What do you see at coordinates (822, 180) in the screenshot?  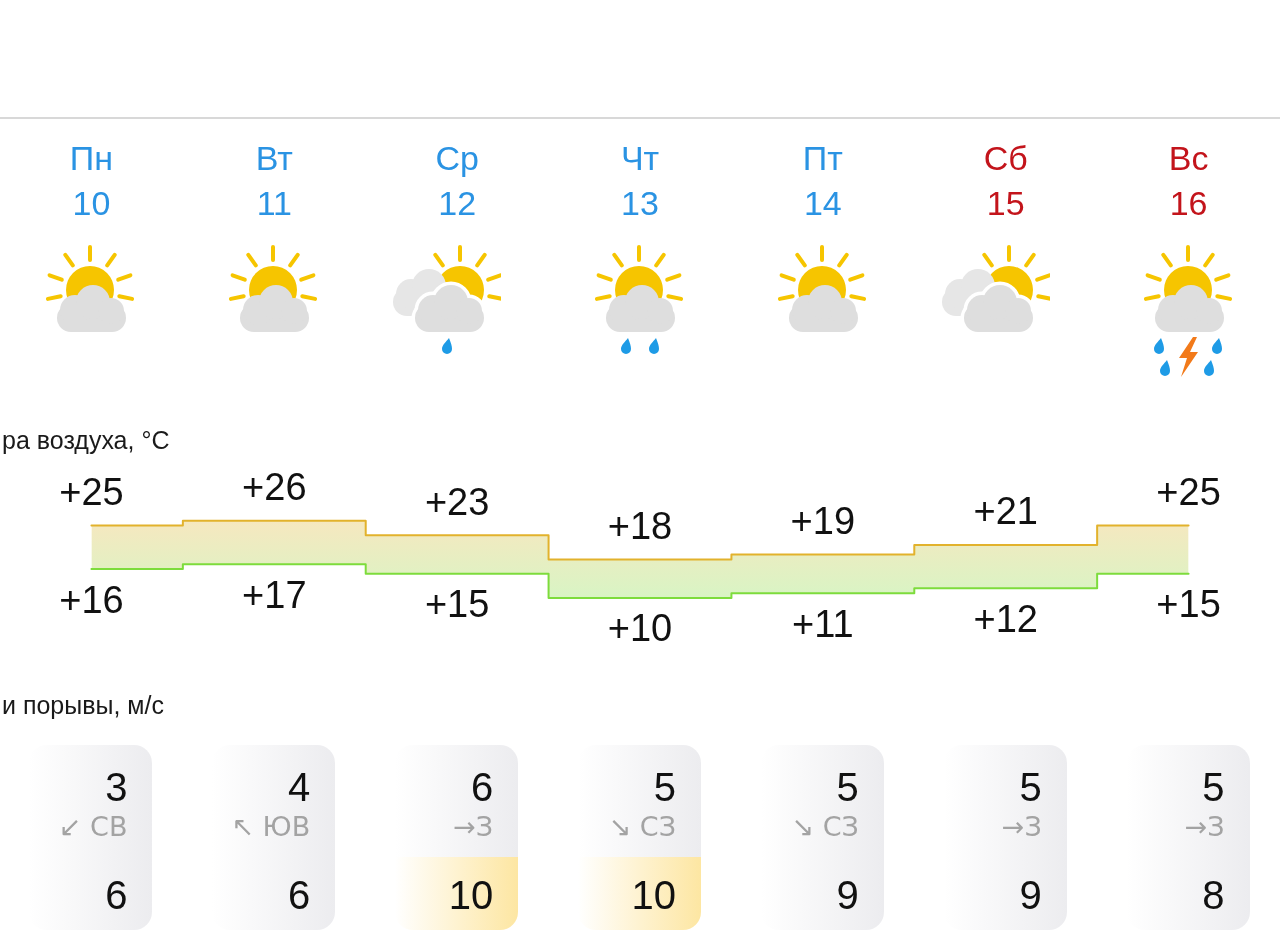 I see `x-tick-label: Пт 14` at bounding box center [822, 180].